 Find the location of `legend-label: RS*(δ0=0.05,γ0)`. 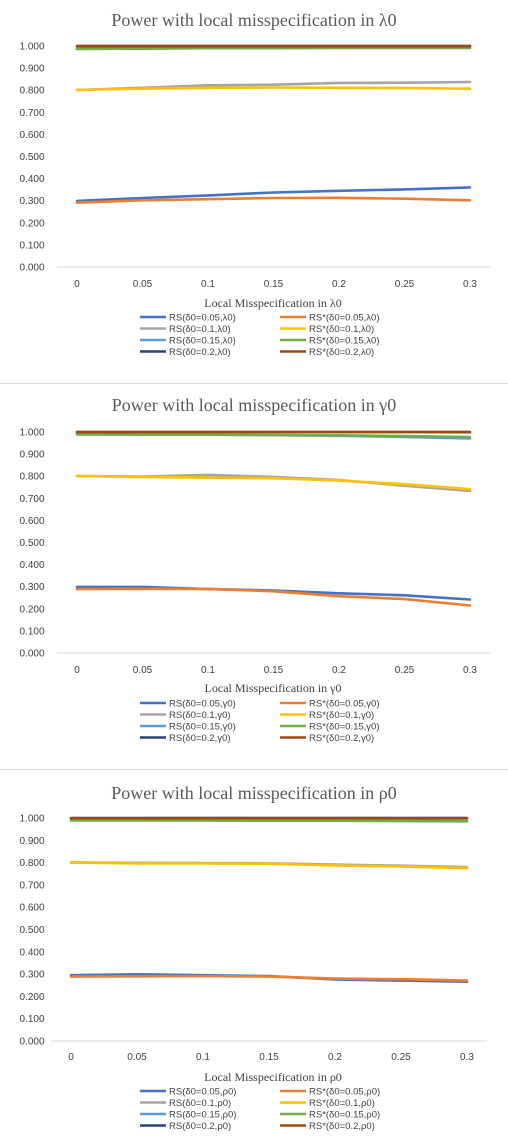

legend-label: RS*(δ0=0.05,γ0) is located at coordinates (344, 703).